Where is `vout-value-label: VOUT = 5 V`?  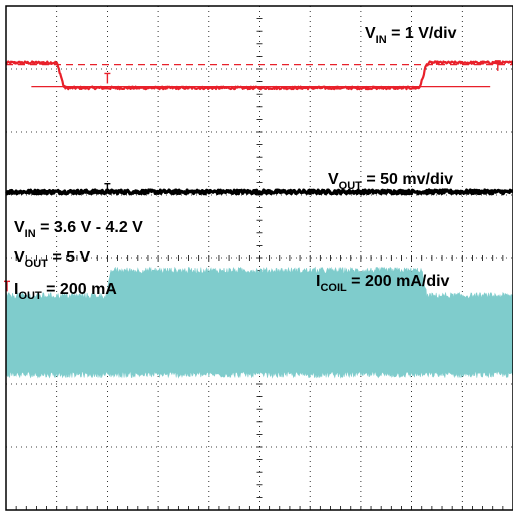
vout-value-label: VOUT = 5 V is located at coordinates (52, 259).